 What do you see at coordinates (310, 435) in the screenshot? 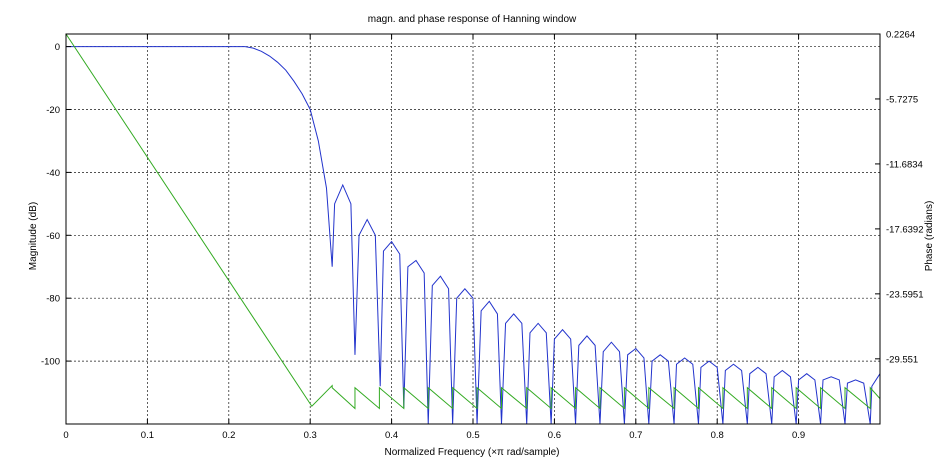
I see `x-tick-label: 0.3` at bounding box center [310, 435].